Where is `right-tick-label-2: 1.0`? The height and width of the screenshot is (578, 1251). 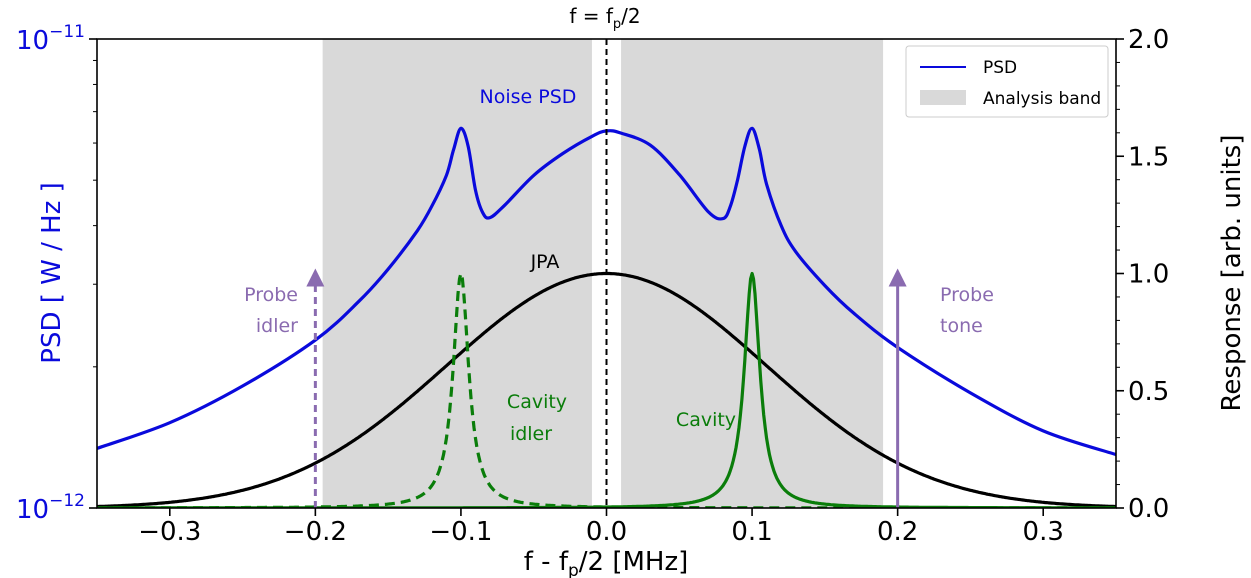
right-tick-label-2: 1.0 is located at coordinates (1148, 275).